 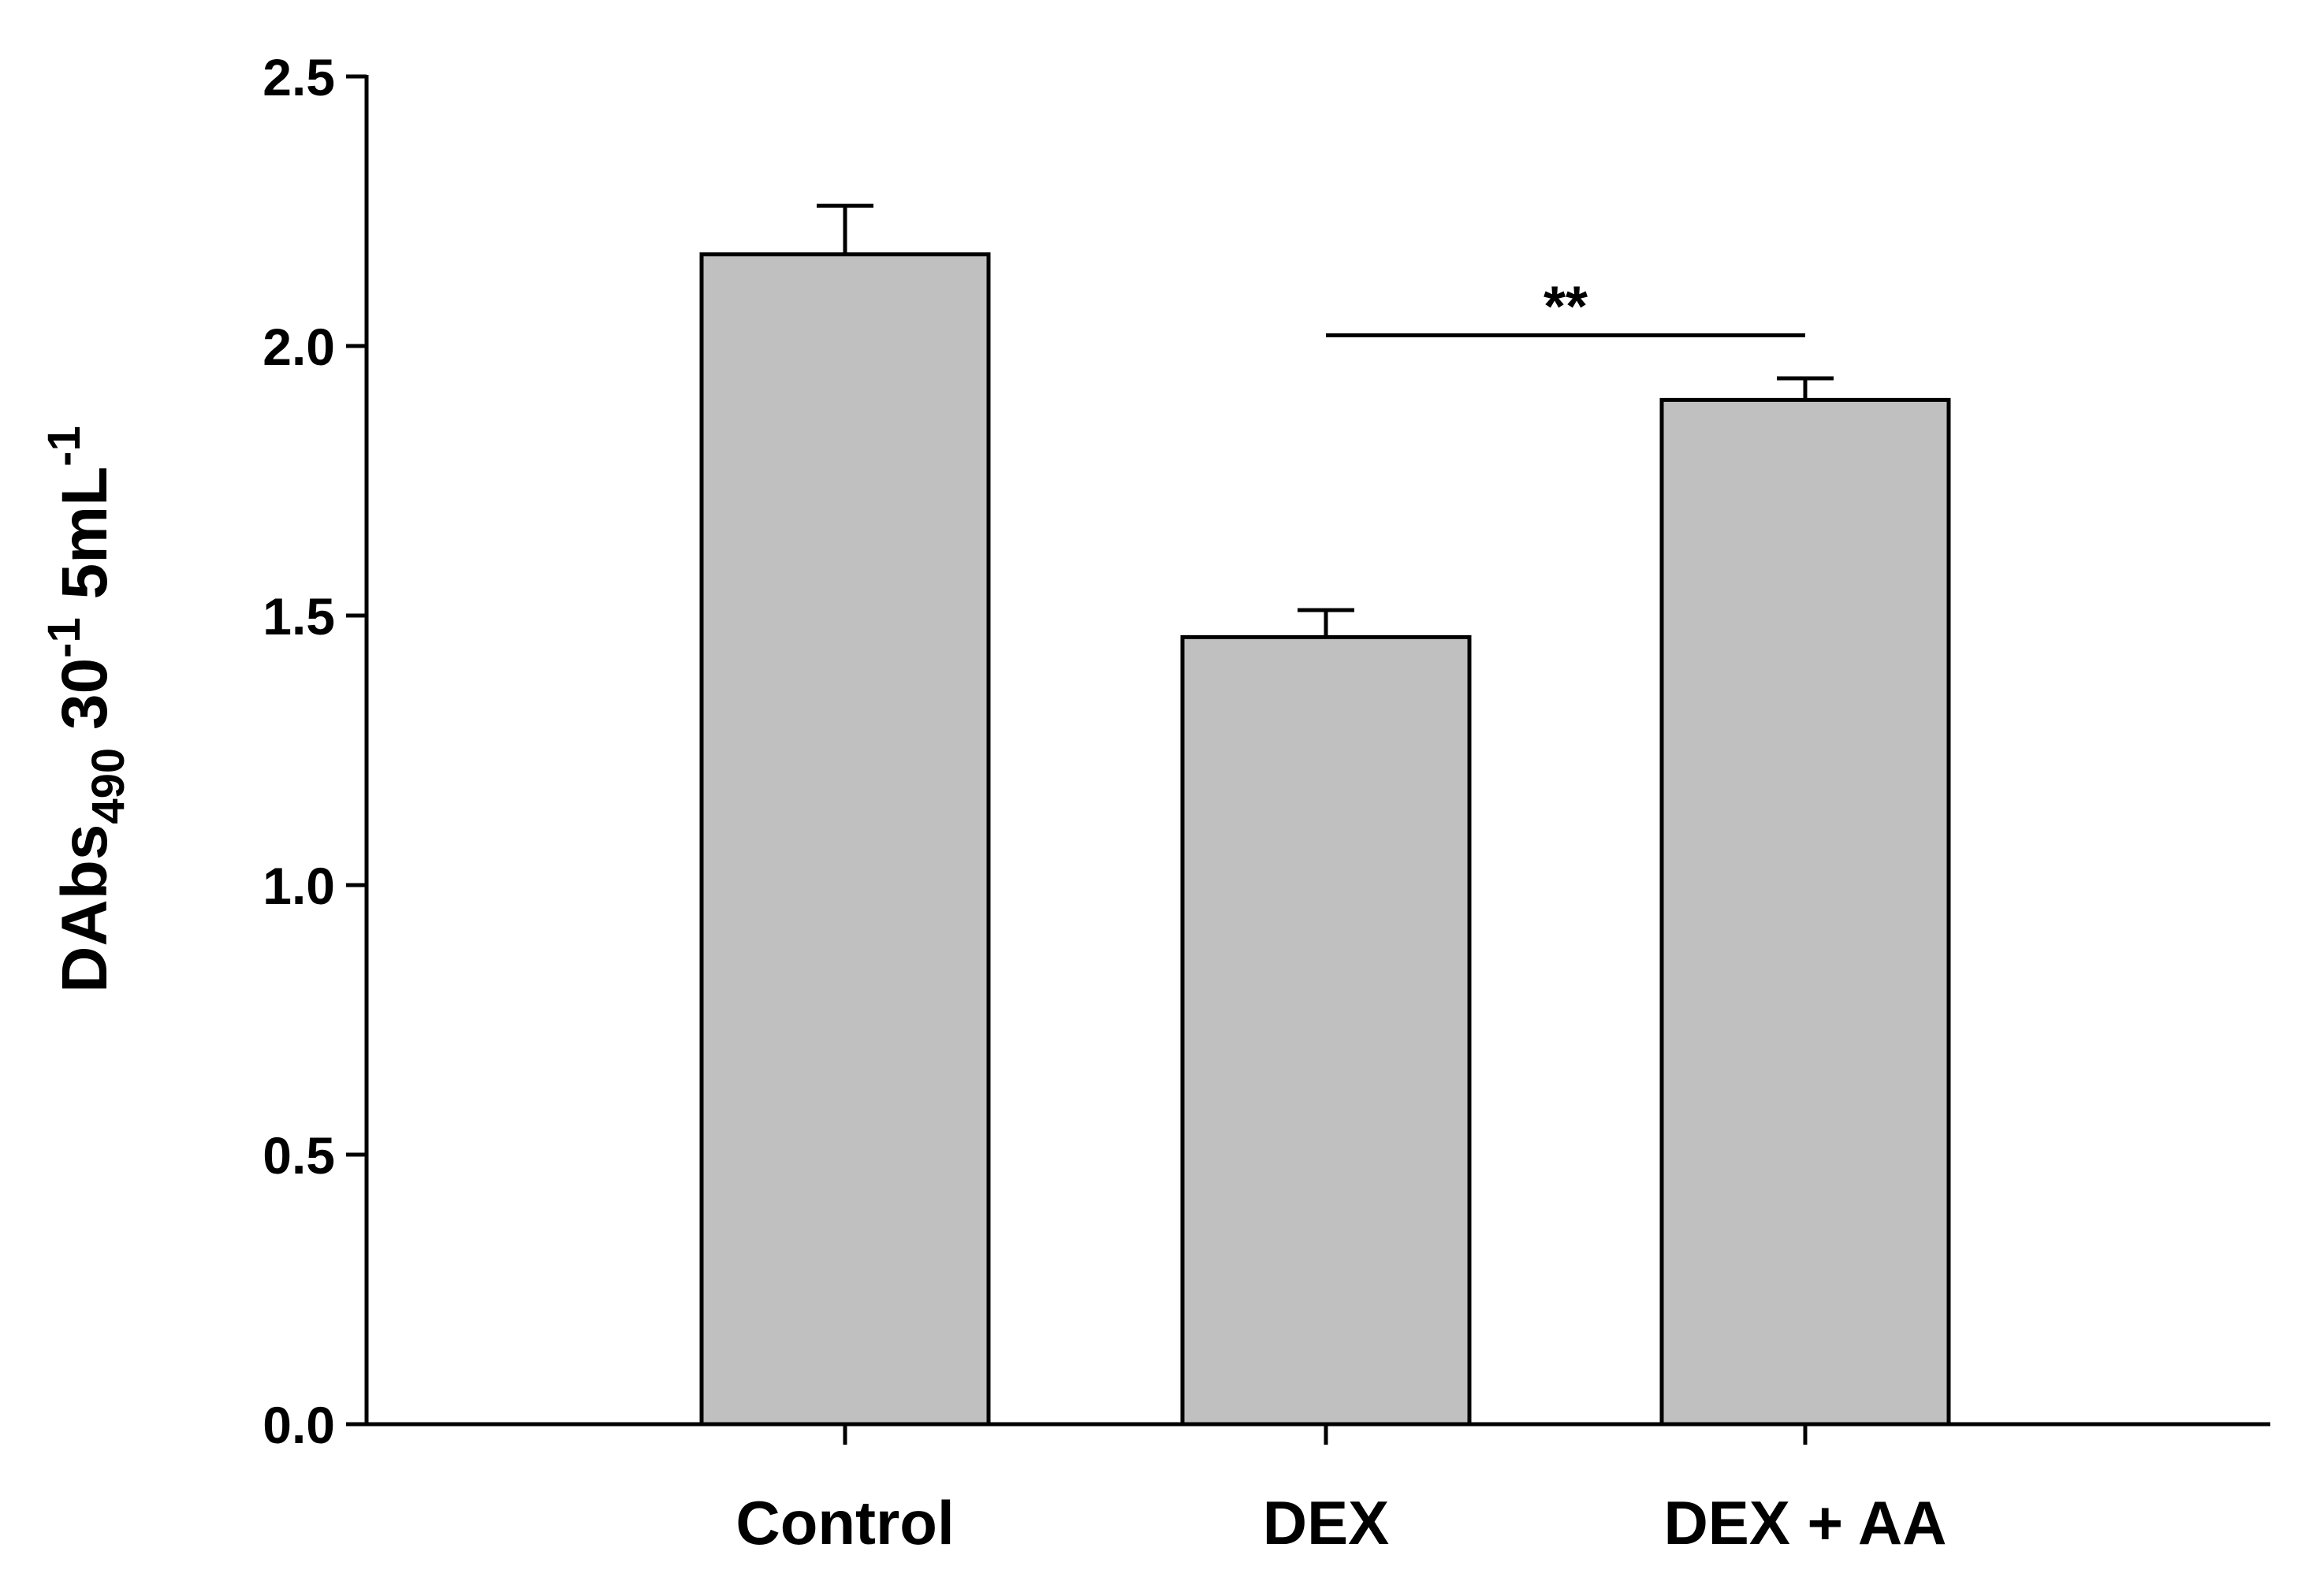 I want to click on y-tick-label: 0.5, so click(x=299, y=1155).